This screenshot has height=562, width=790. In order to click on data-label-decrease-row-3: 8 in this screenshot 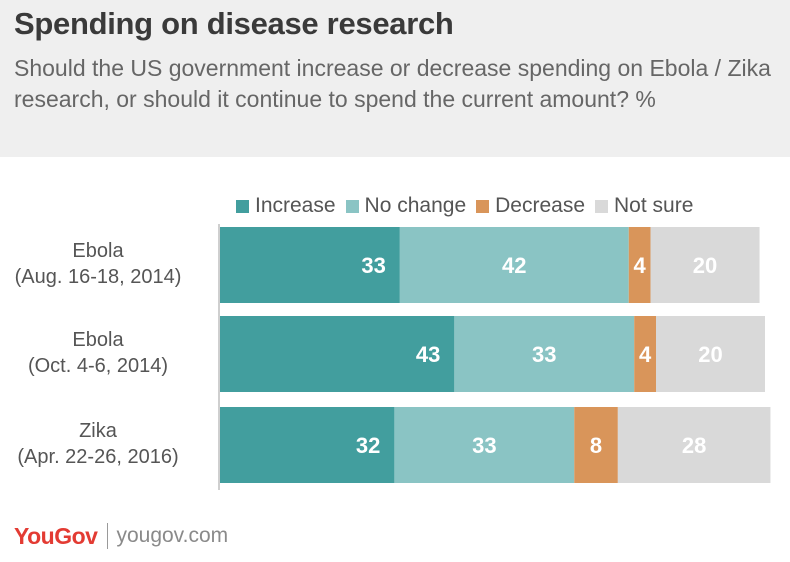, I will do `click(596, 445)`.